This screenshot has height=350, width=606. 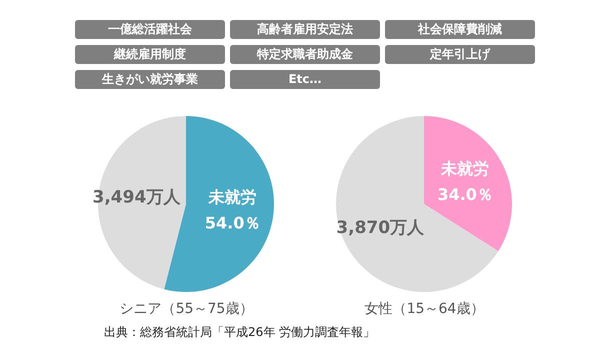 I want to click on text: 社会保障費削減, so click(x=460, y=29).